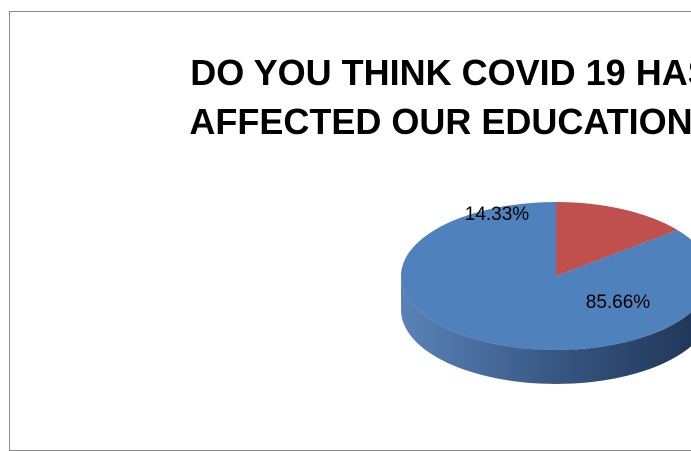 The image size is (691, 451). I want to click on chart-title-line-2: AFFECTED OUR EDUCATION?, so click(440, 121).